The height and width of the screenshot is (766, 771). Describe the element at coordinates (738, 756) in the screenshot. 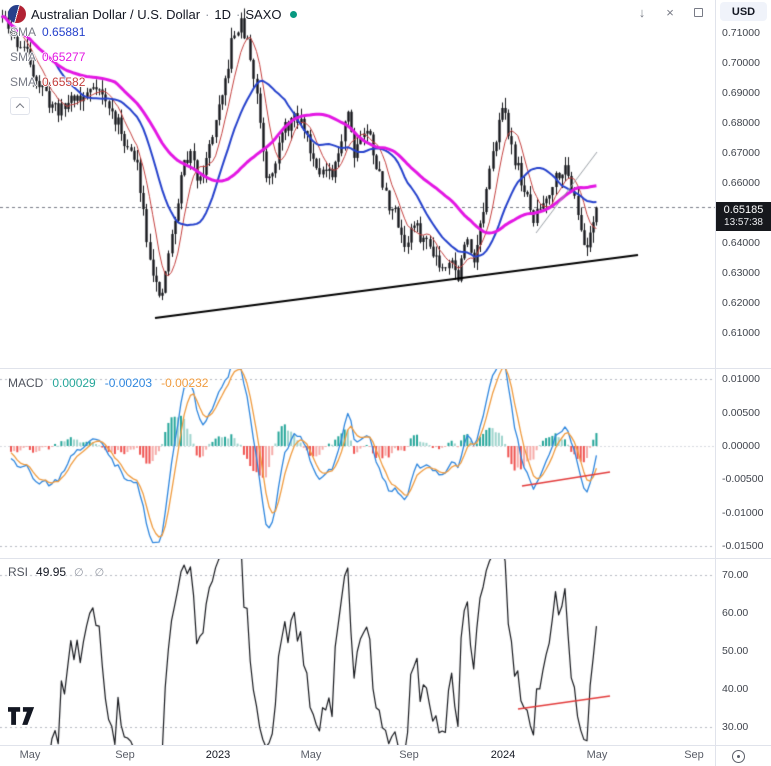

I see `axis-settings-icon` at that location.